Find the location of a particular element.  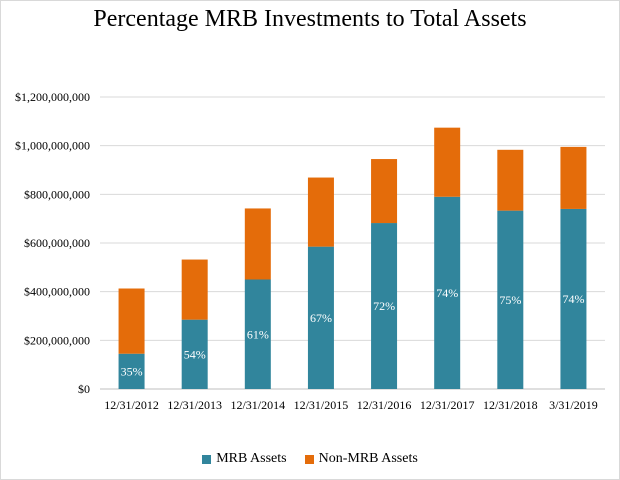

legend-item-mrb: MRB Assets is located at coordinates (244, 459).